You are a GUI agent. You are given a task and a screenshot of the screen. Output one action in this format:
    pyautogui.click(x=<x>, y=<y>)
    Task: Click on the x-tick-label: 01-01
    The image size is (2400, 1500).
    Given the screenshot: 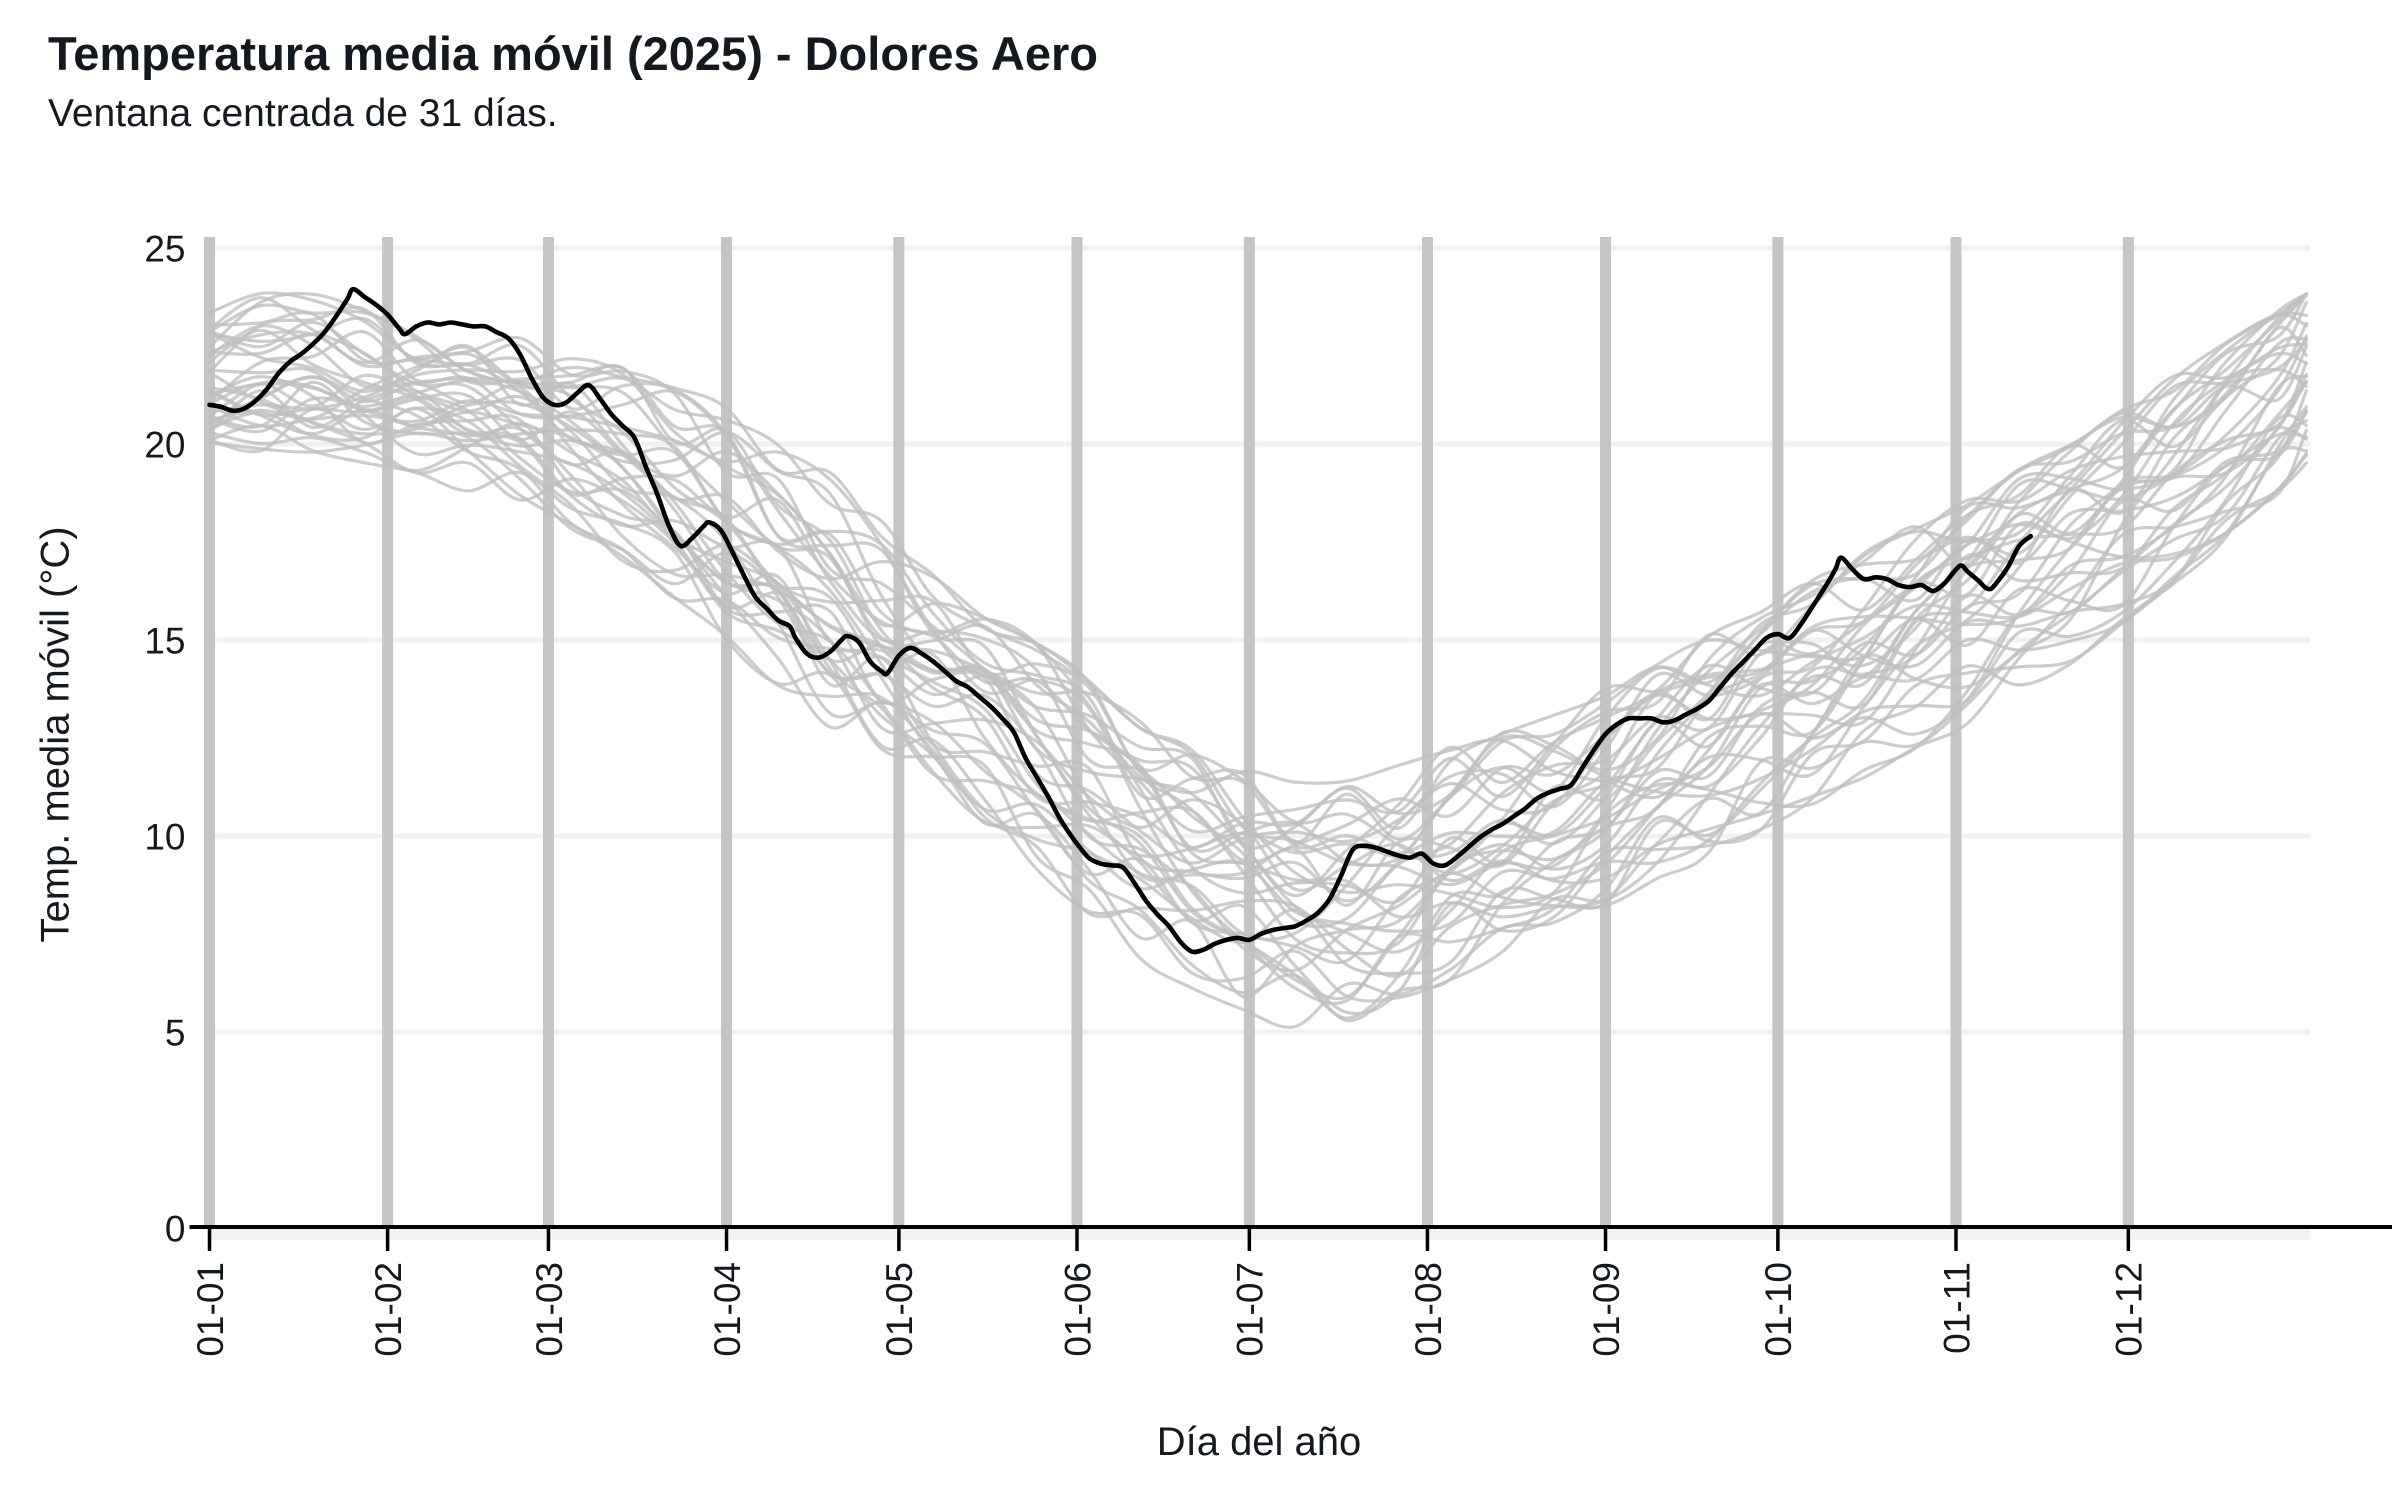 What is the action you would take?
    pyautogui.click(x=210, y=1309)
    